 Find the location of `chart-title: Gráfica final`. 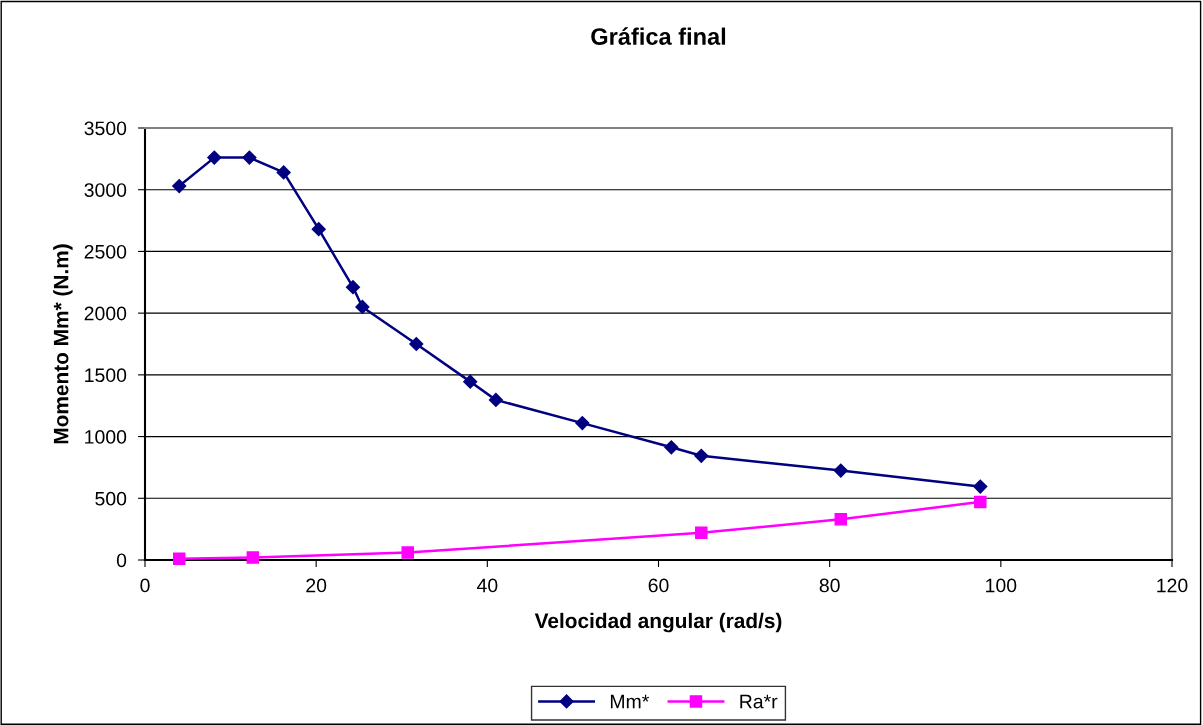

chart-title: Gráfica final is located at coordinates (658, 36).